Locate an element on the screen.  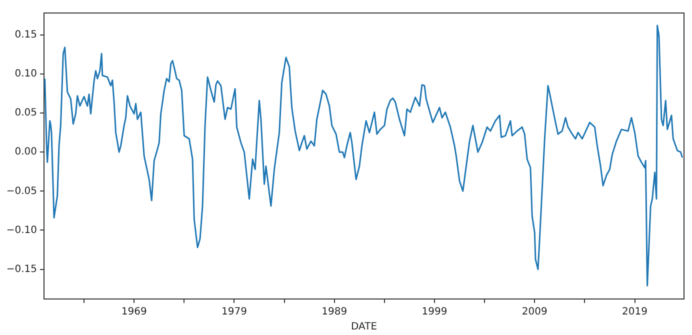
x-tick-label: 1979 is located at coordinates (234, 312).